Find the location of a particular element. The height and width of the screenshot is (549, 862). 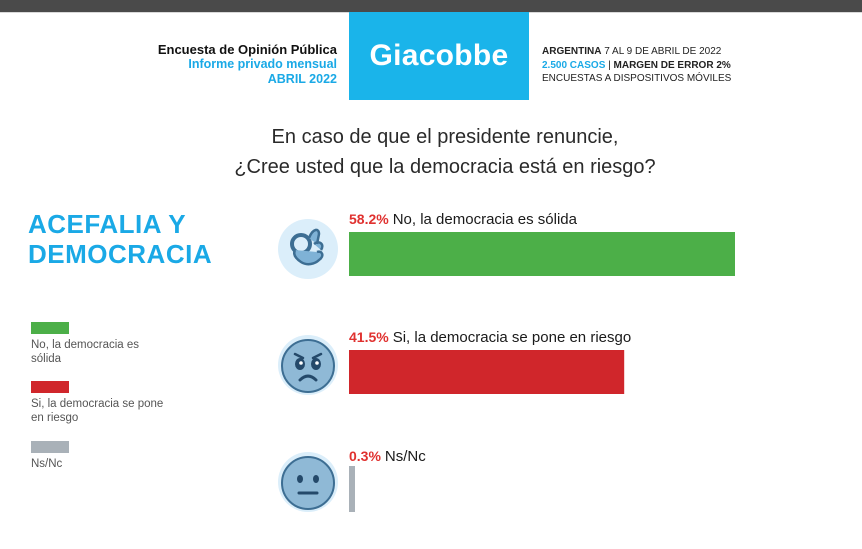

brand-name: Giacobbe is located at coordinates (439, 55).